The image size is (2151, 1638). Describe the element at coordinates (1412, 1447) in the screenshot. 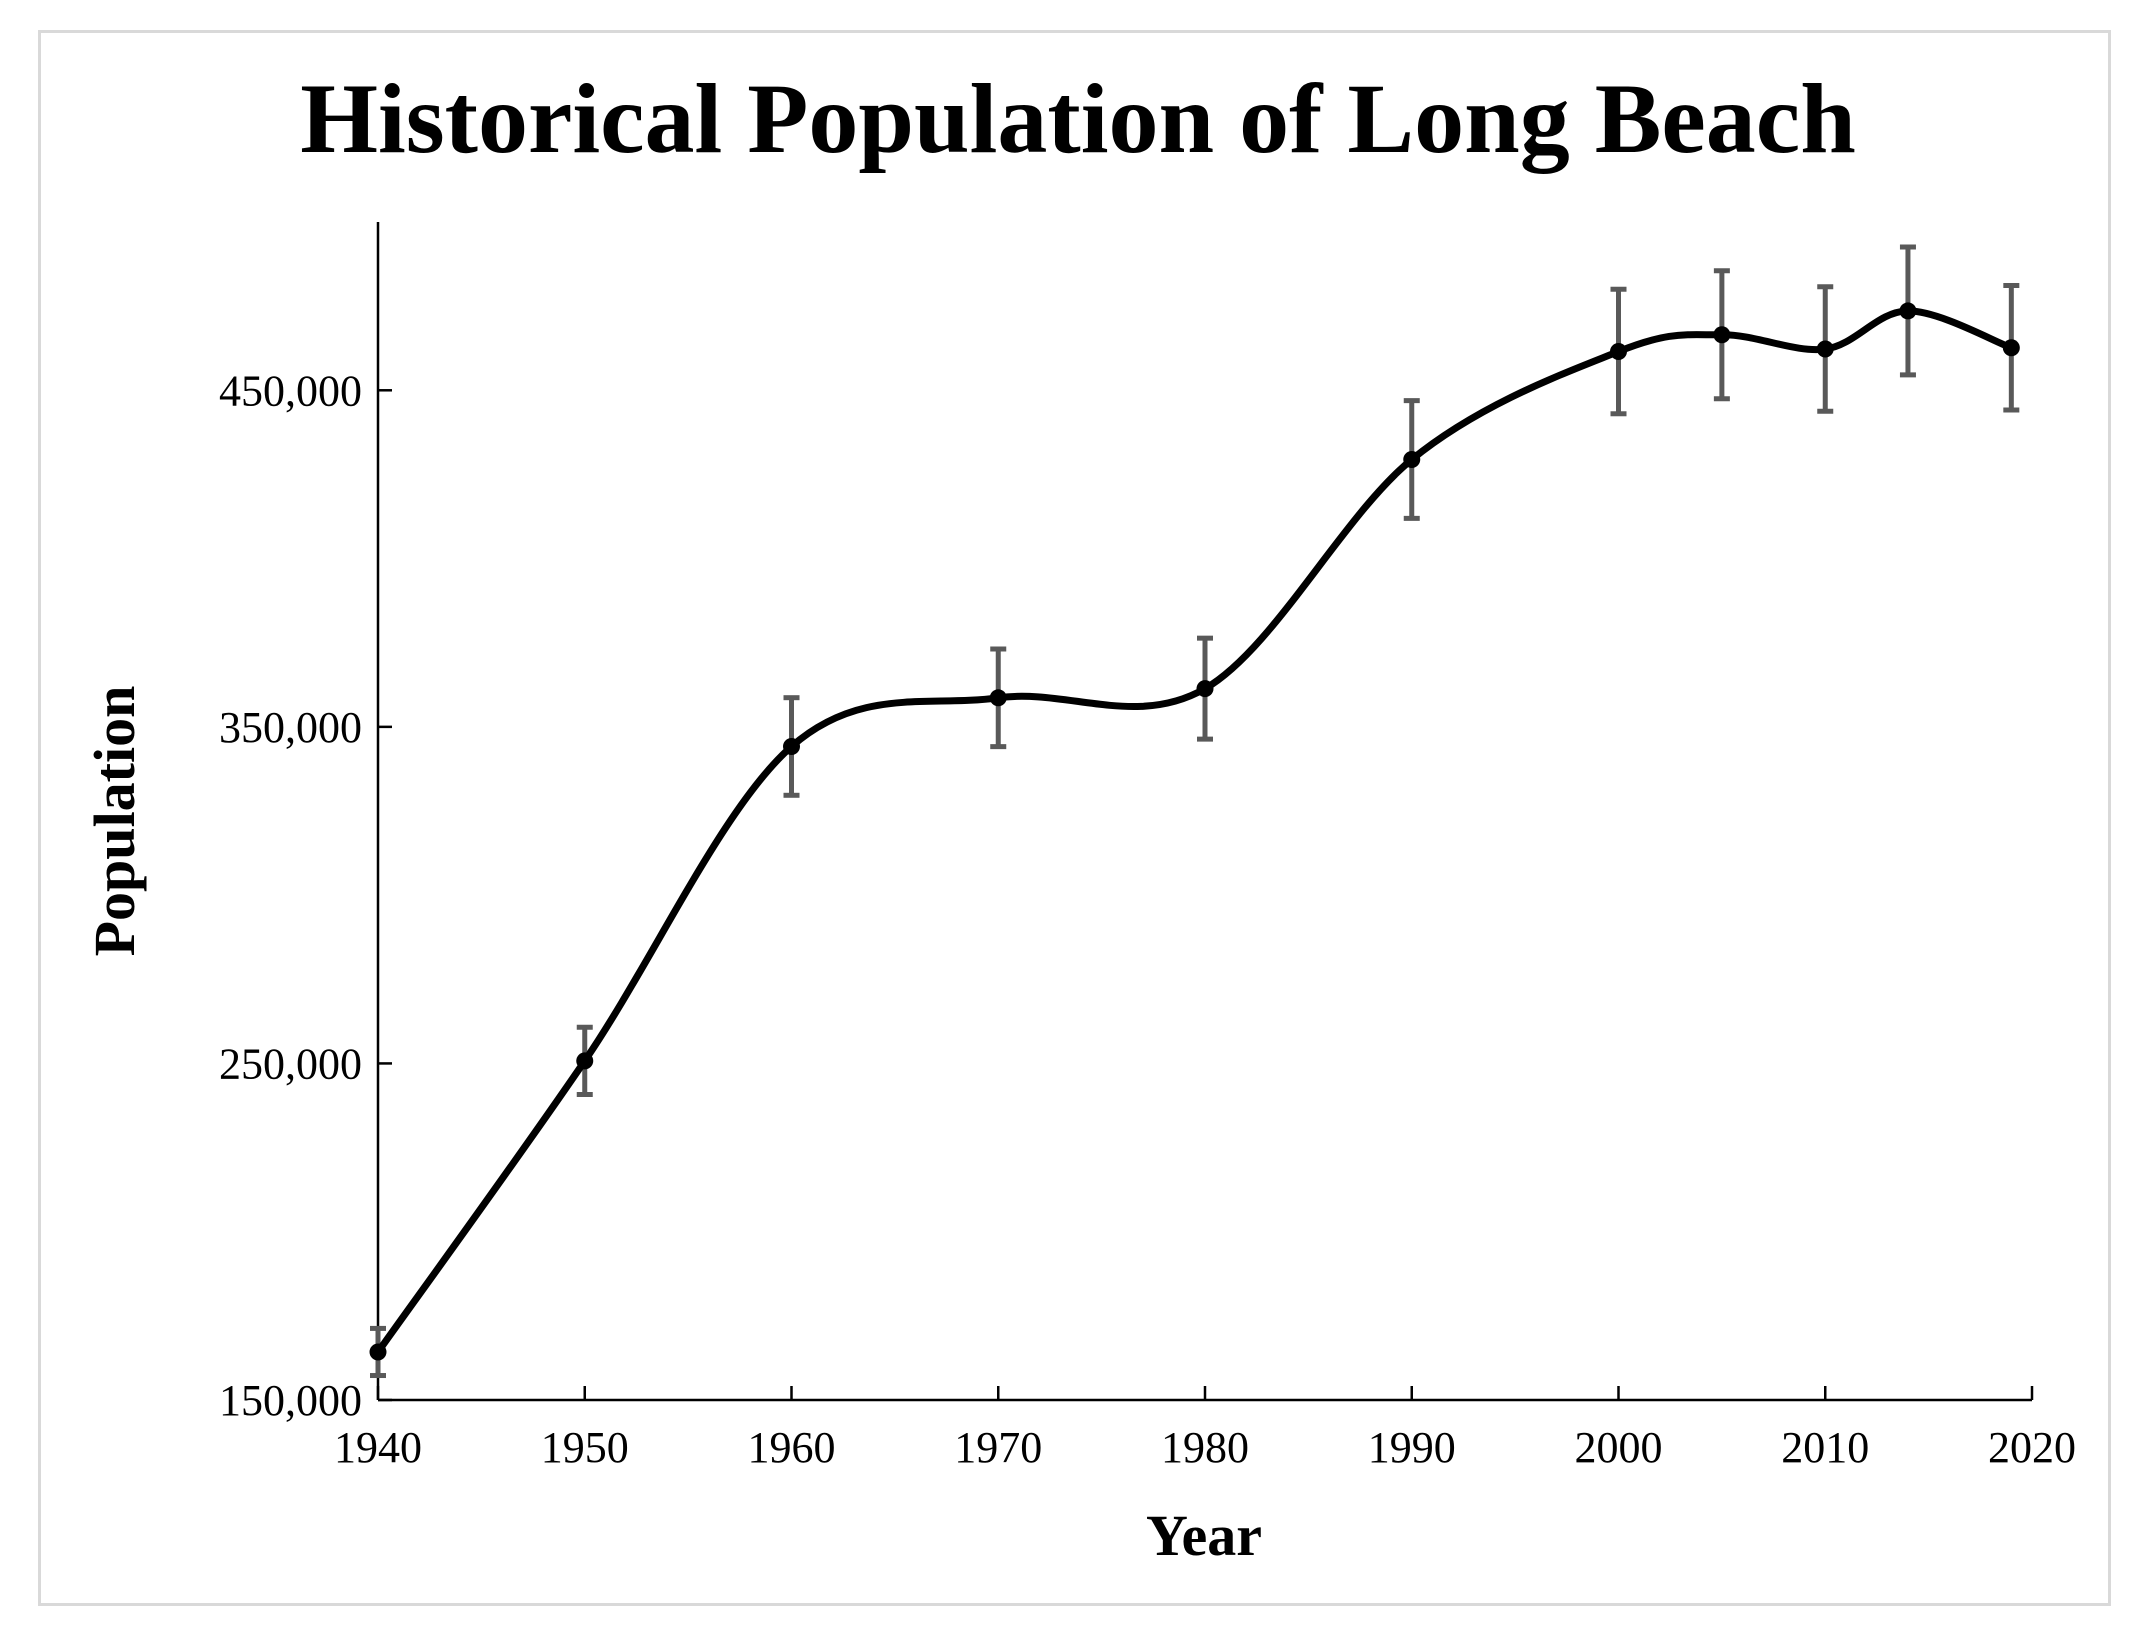

I see `x-tick-label: 1990` at that location.